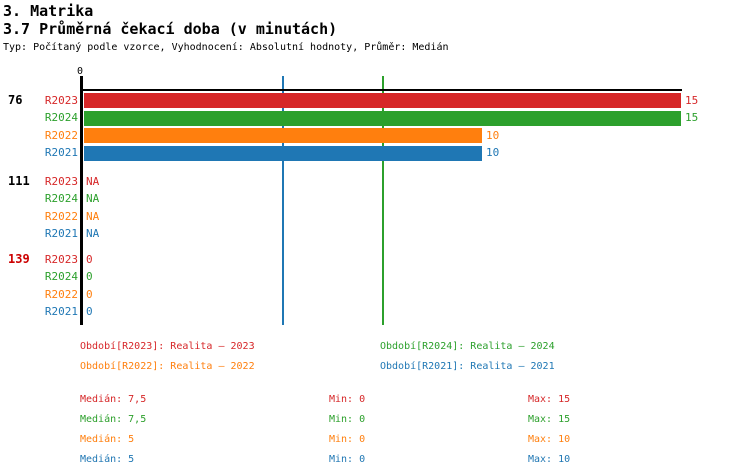  Describe the element at coordinates (19, 181) in the screenshot. I see `group-label: 111` at that location.